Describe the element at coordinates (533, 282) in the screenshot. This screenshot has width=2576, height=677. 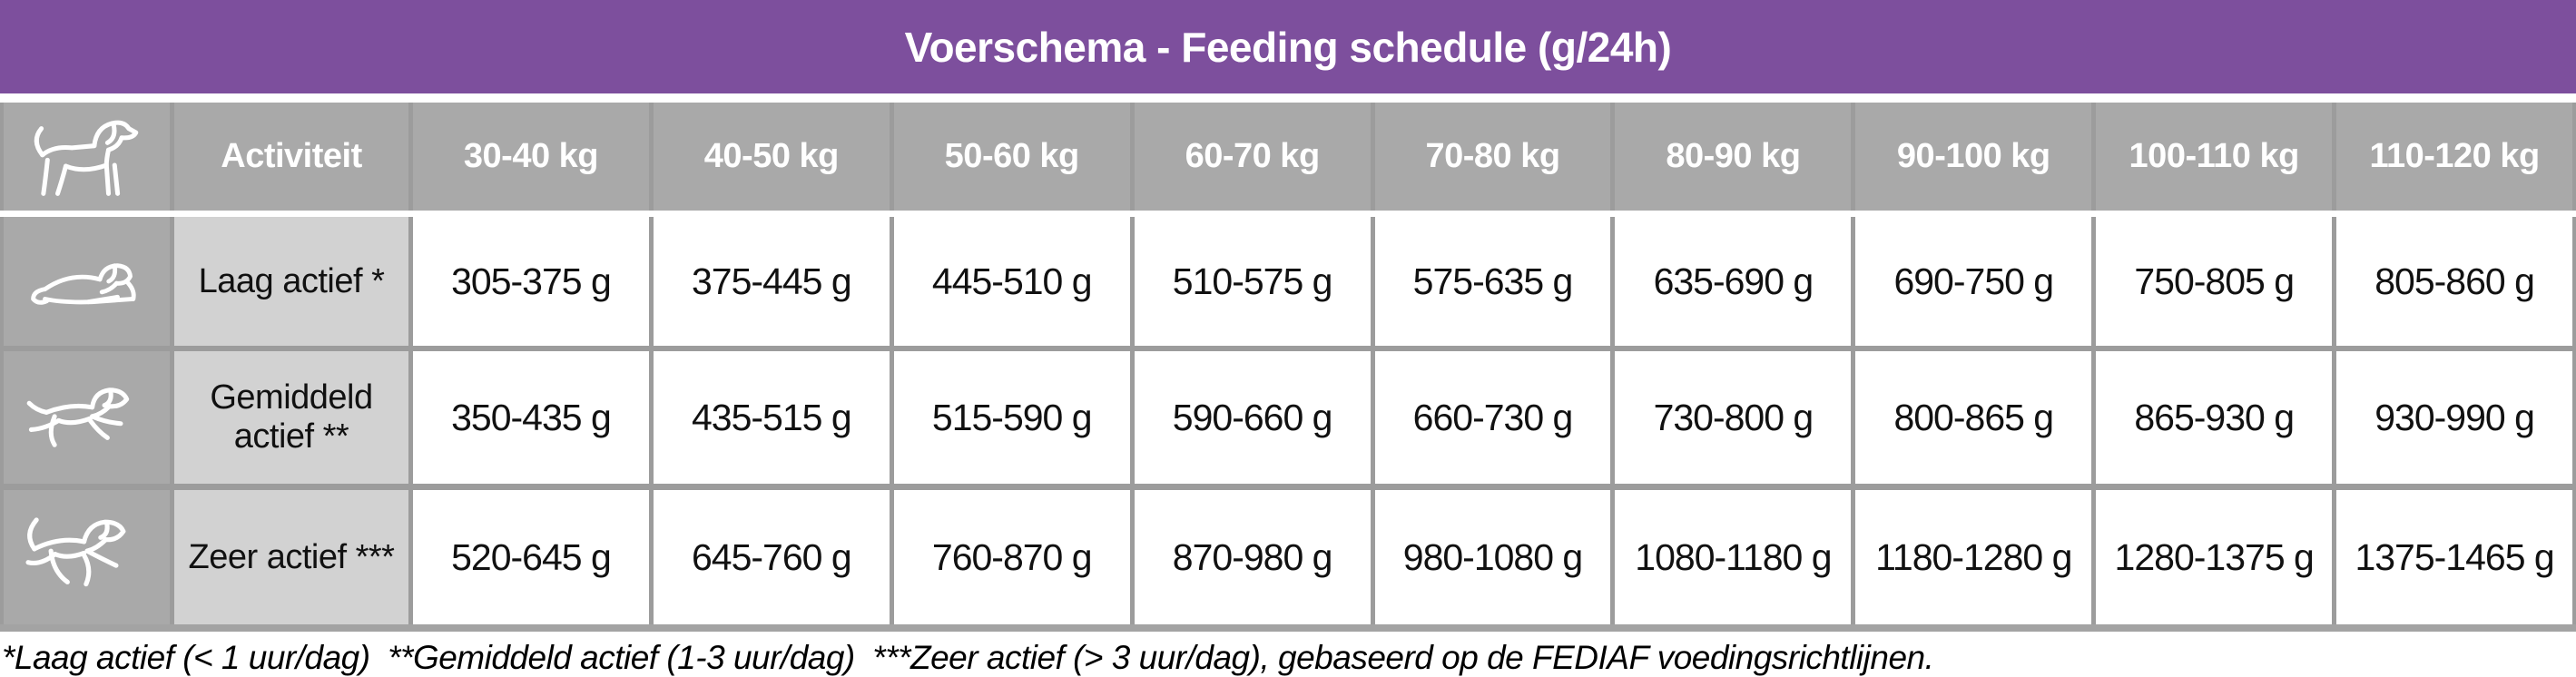
I see `value-cell: 305-375 g` at that location.